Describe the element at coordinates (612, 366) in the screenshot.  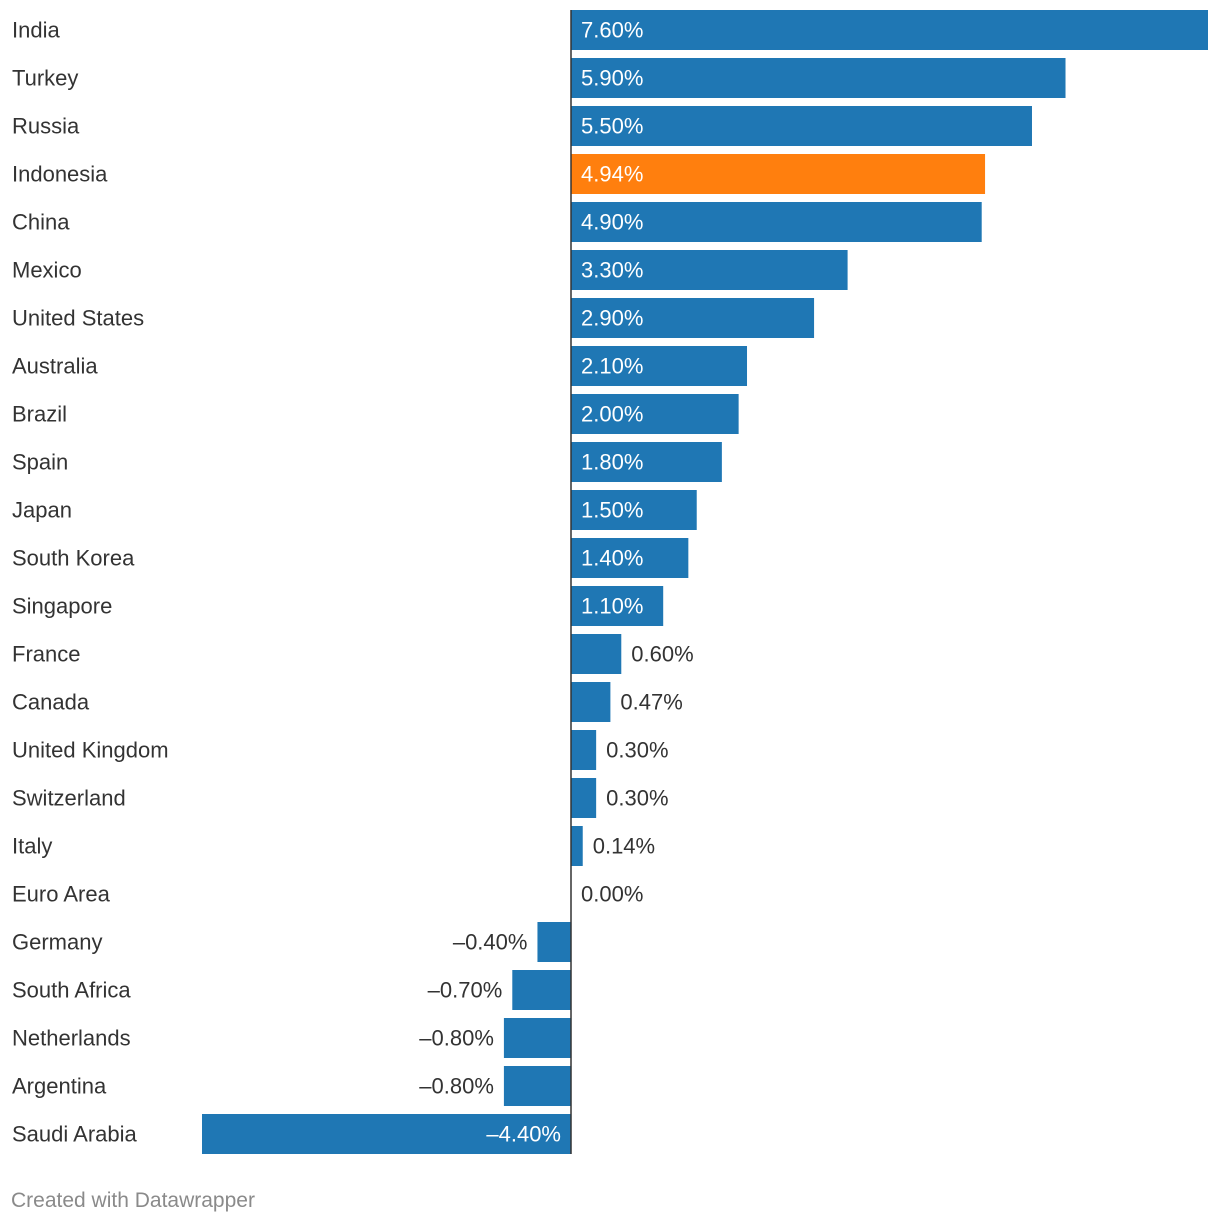
I see `value-label: 2.10%` at that location.